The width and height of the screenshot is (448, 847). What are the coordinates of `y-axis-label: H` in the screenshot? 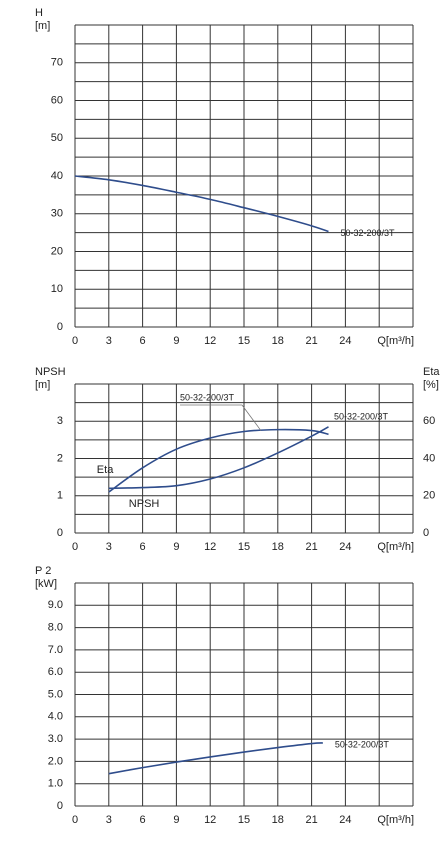 It's located at (39, 13).